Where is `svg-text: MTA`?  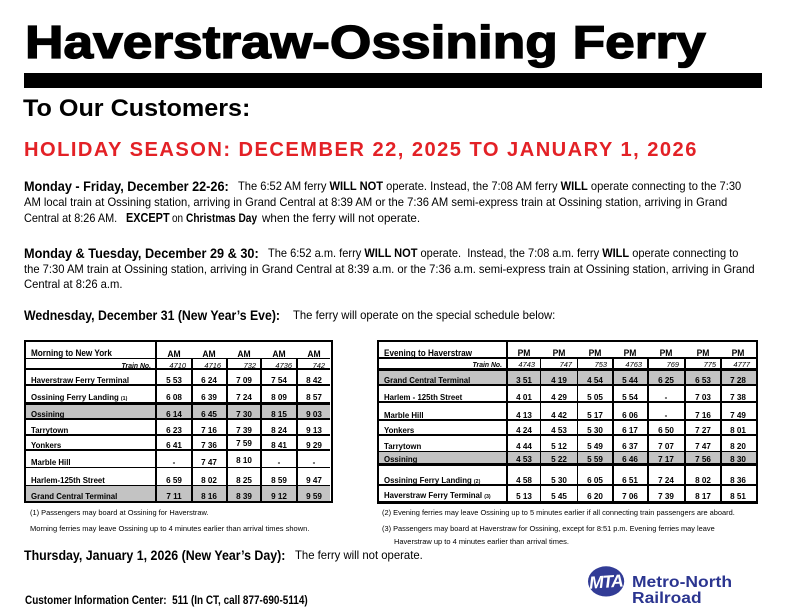
svg-text: MTA is located at coordinates (605, 581).